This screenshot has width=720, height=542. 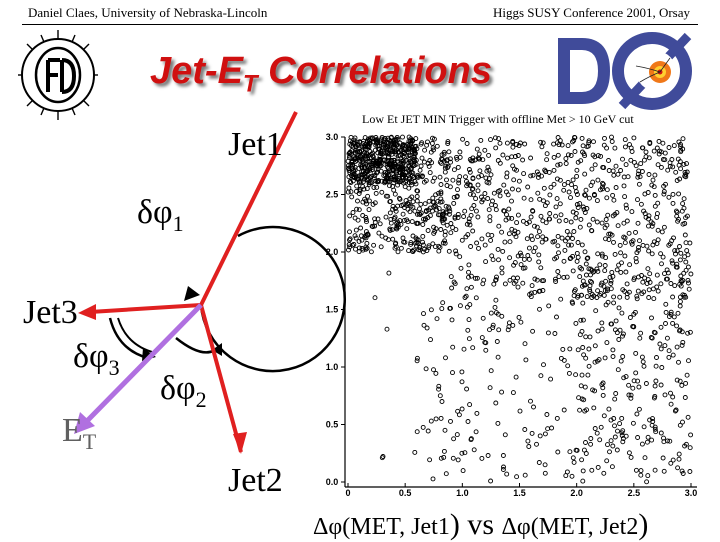 I want to click on x-tick-label: 0.5, so click(x=405, y=493).